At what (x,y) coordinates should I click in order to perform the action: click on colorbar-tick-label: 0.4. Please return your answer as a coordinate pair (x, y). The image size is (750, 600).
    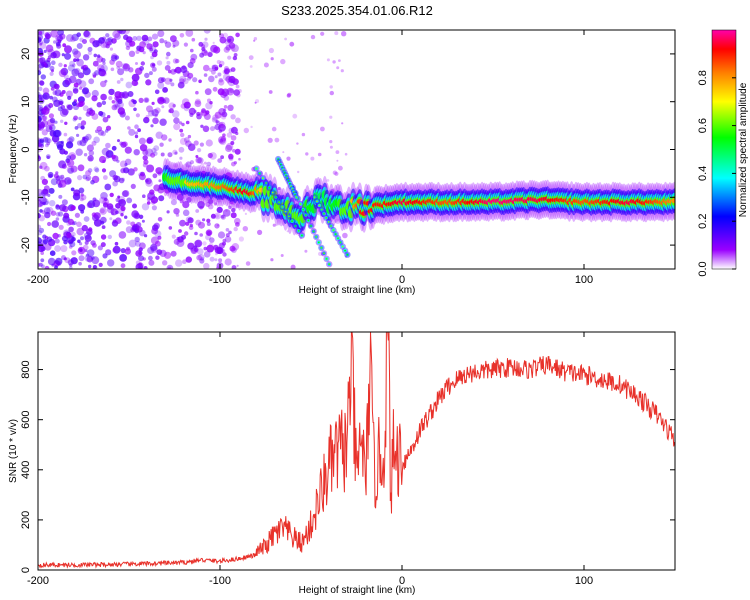
    Looking at the image, I should click on (703, 173).